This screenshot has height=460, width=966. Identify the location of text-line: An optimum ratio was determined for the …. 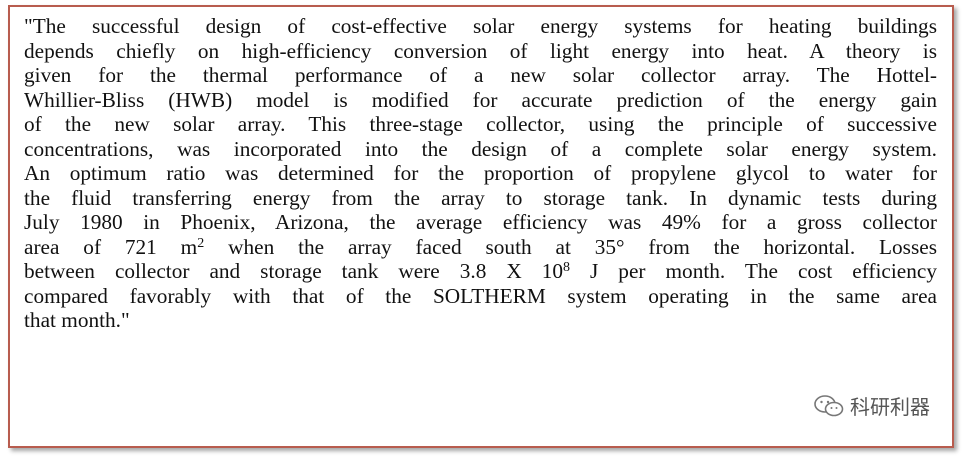
(480, 173).